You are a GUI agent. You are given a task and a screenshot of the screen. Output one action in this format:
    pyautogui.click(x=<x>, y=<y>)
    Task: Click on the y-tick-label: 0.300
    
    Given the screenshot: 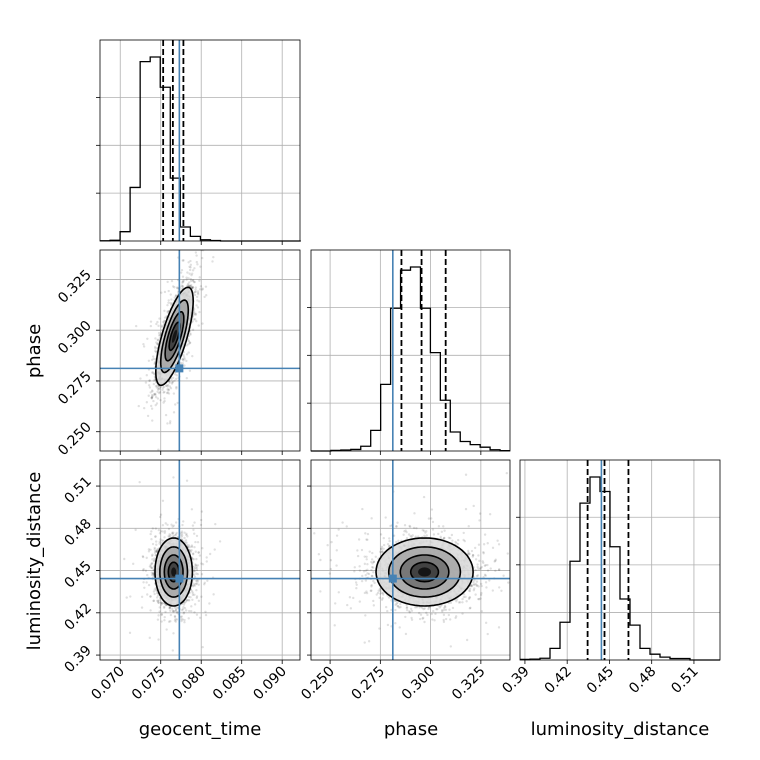 What is the action you would take?
    pyautogui.click(x=75, y=338)
    